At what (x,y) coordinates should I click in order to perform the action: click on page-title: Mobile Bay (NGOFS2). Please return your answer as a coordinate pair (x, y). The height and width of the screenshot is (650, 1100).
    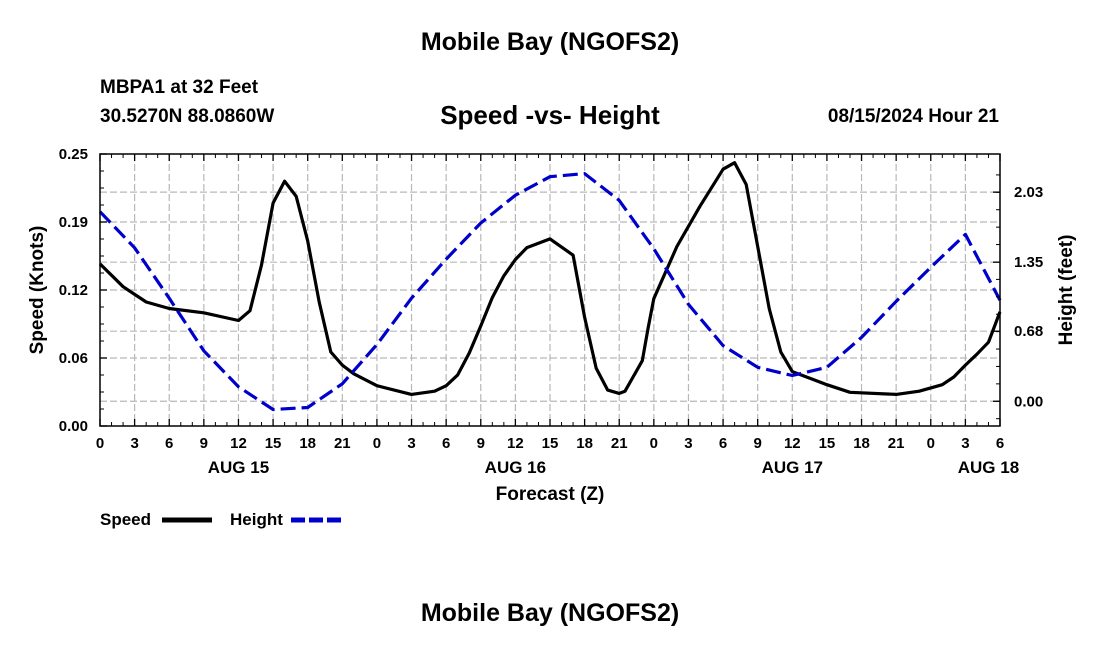
    Looking at the image, I should click on (550, 42).